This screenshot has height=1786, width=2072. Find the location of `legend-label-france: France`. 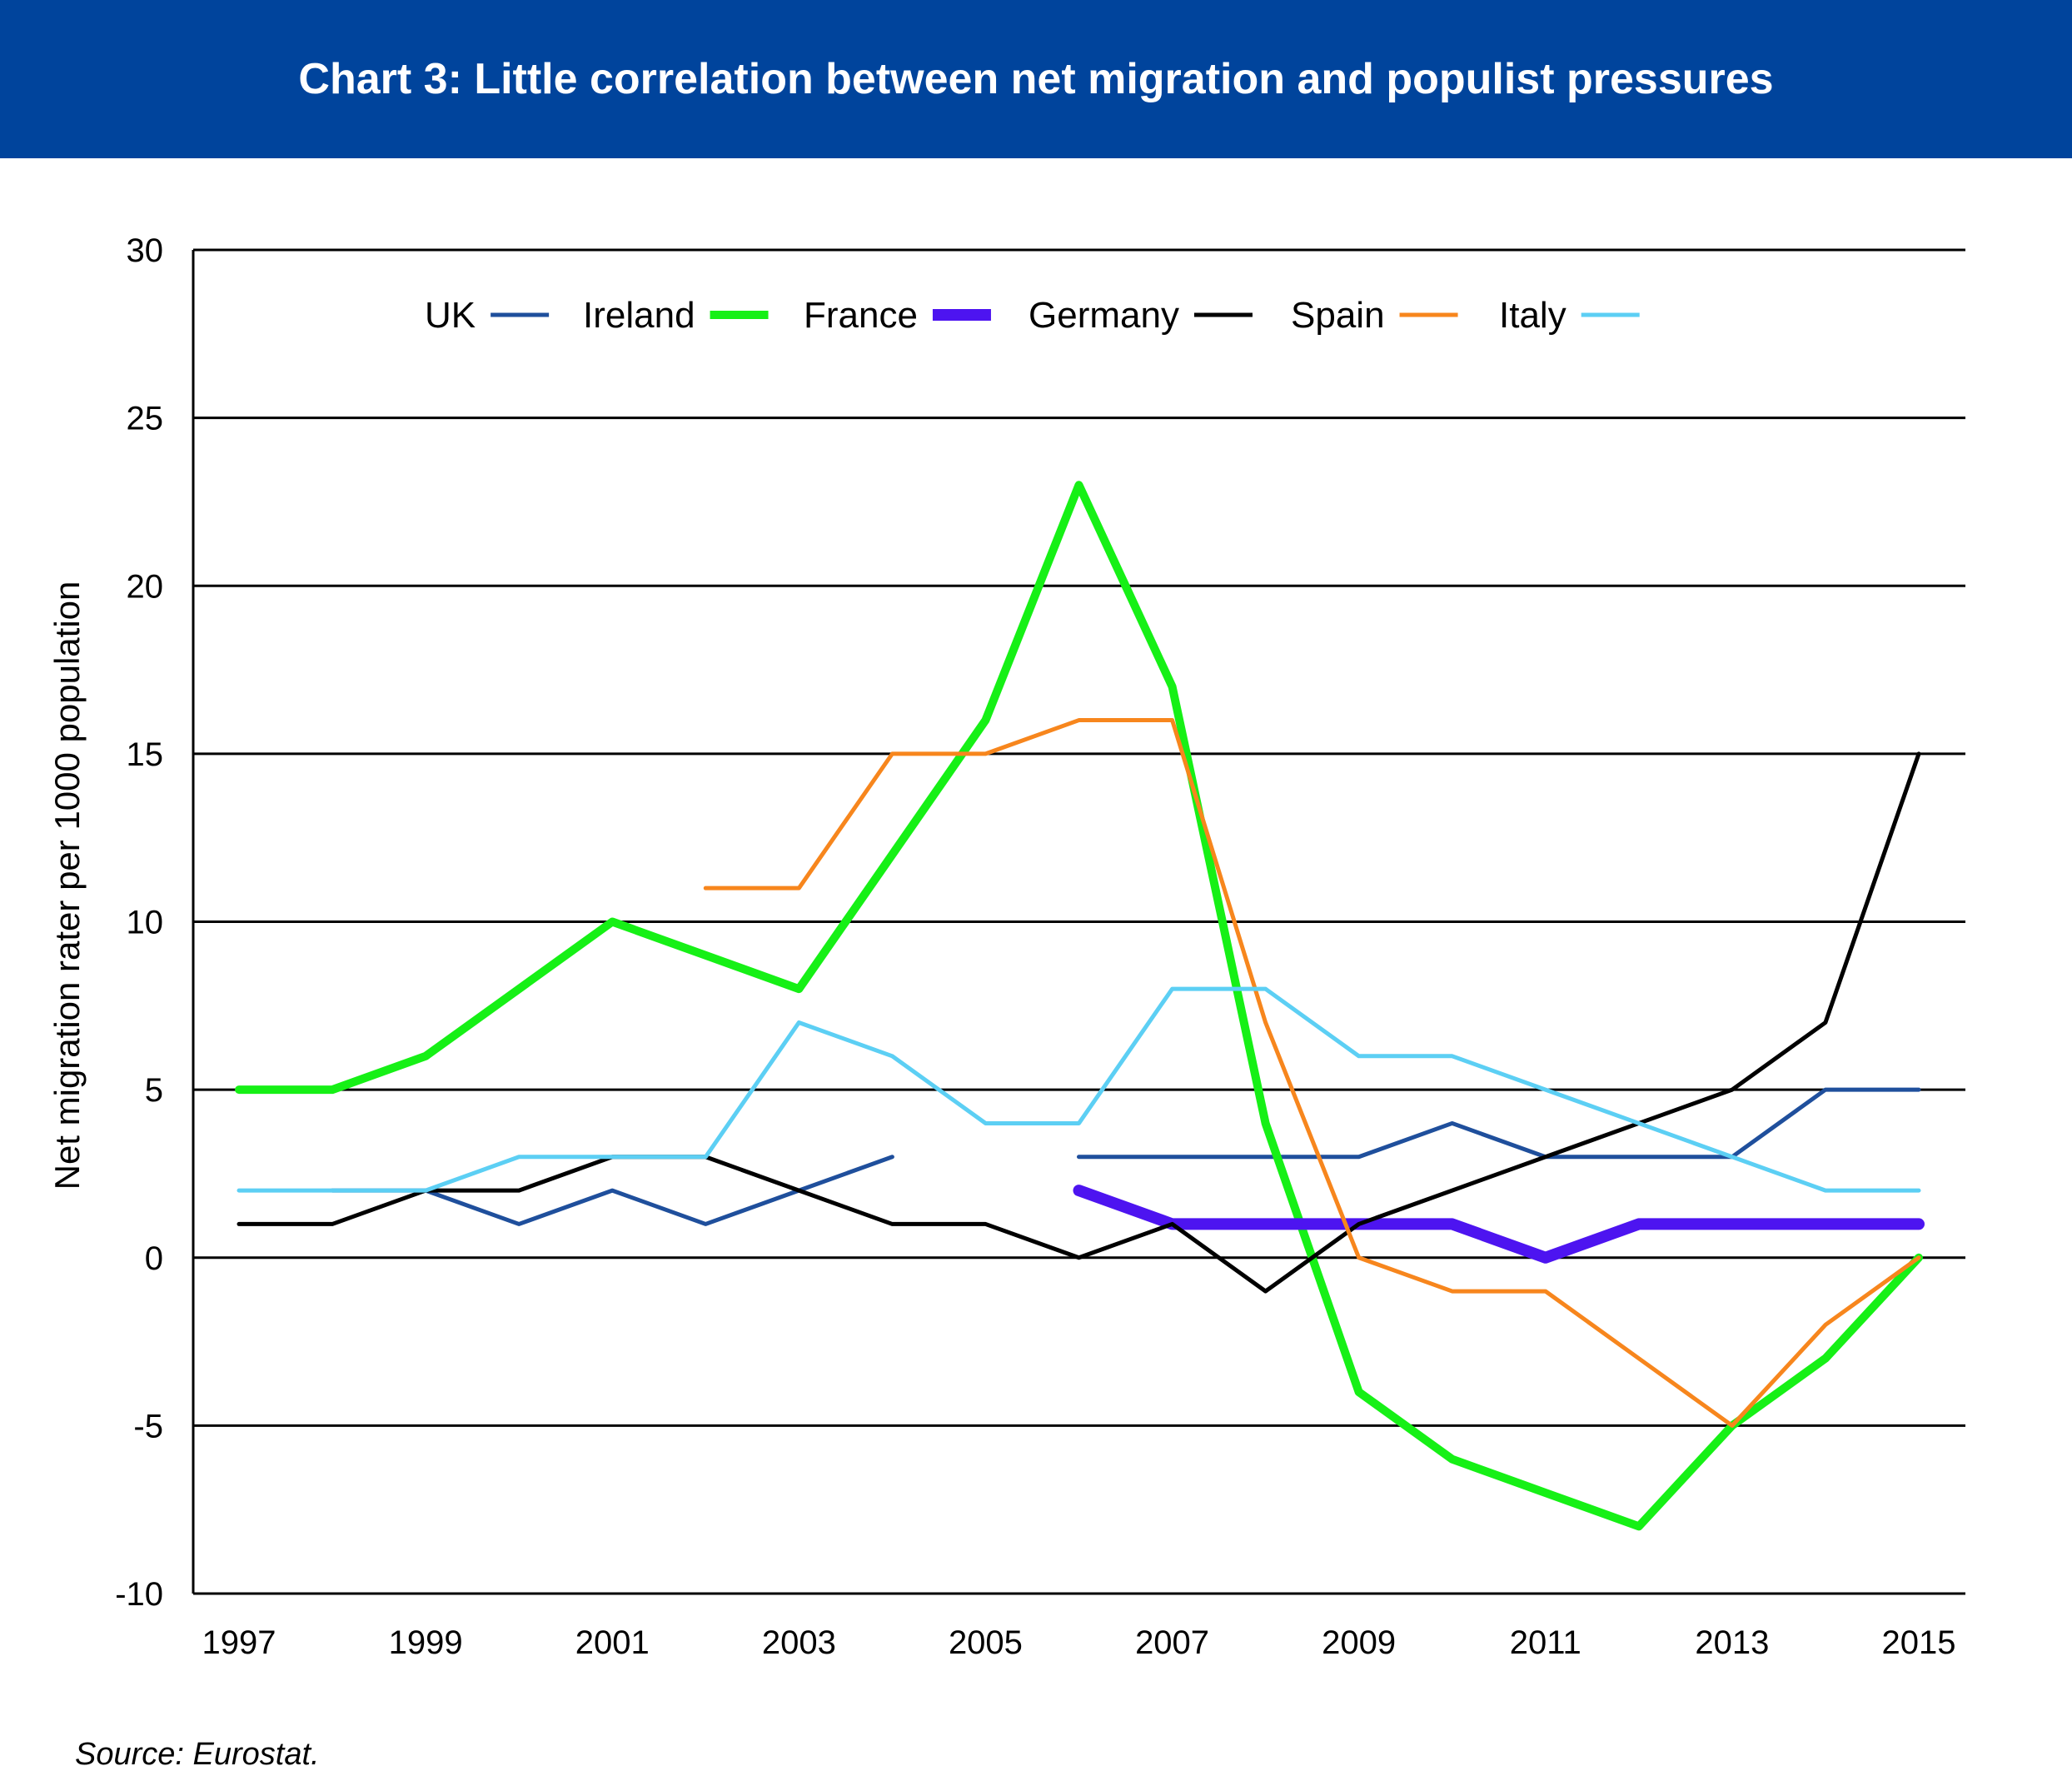

legend-label-france: France is located at coordinates (861, 316).